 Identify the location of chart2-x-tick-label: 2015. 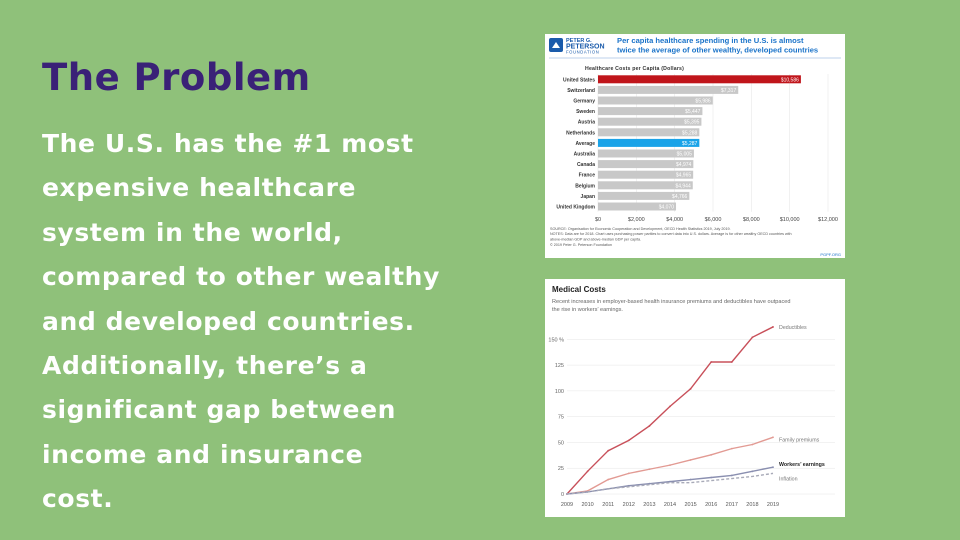
(690, 505).